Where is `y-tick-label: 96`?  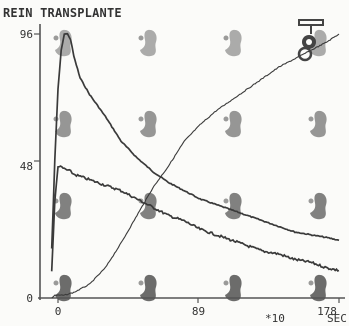
y-tick-label: 96 is located at coordinates (26, 34).